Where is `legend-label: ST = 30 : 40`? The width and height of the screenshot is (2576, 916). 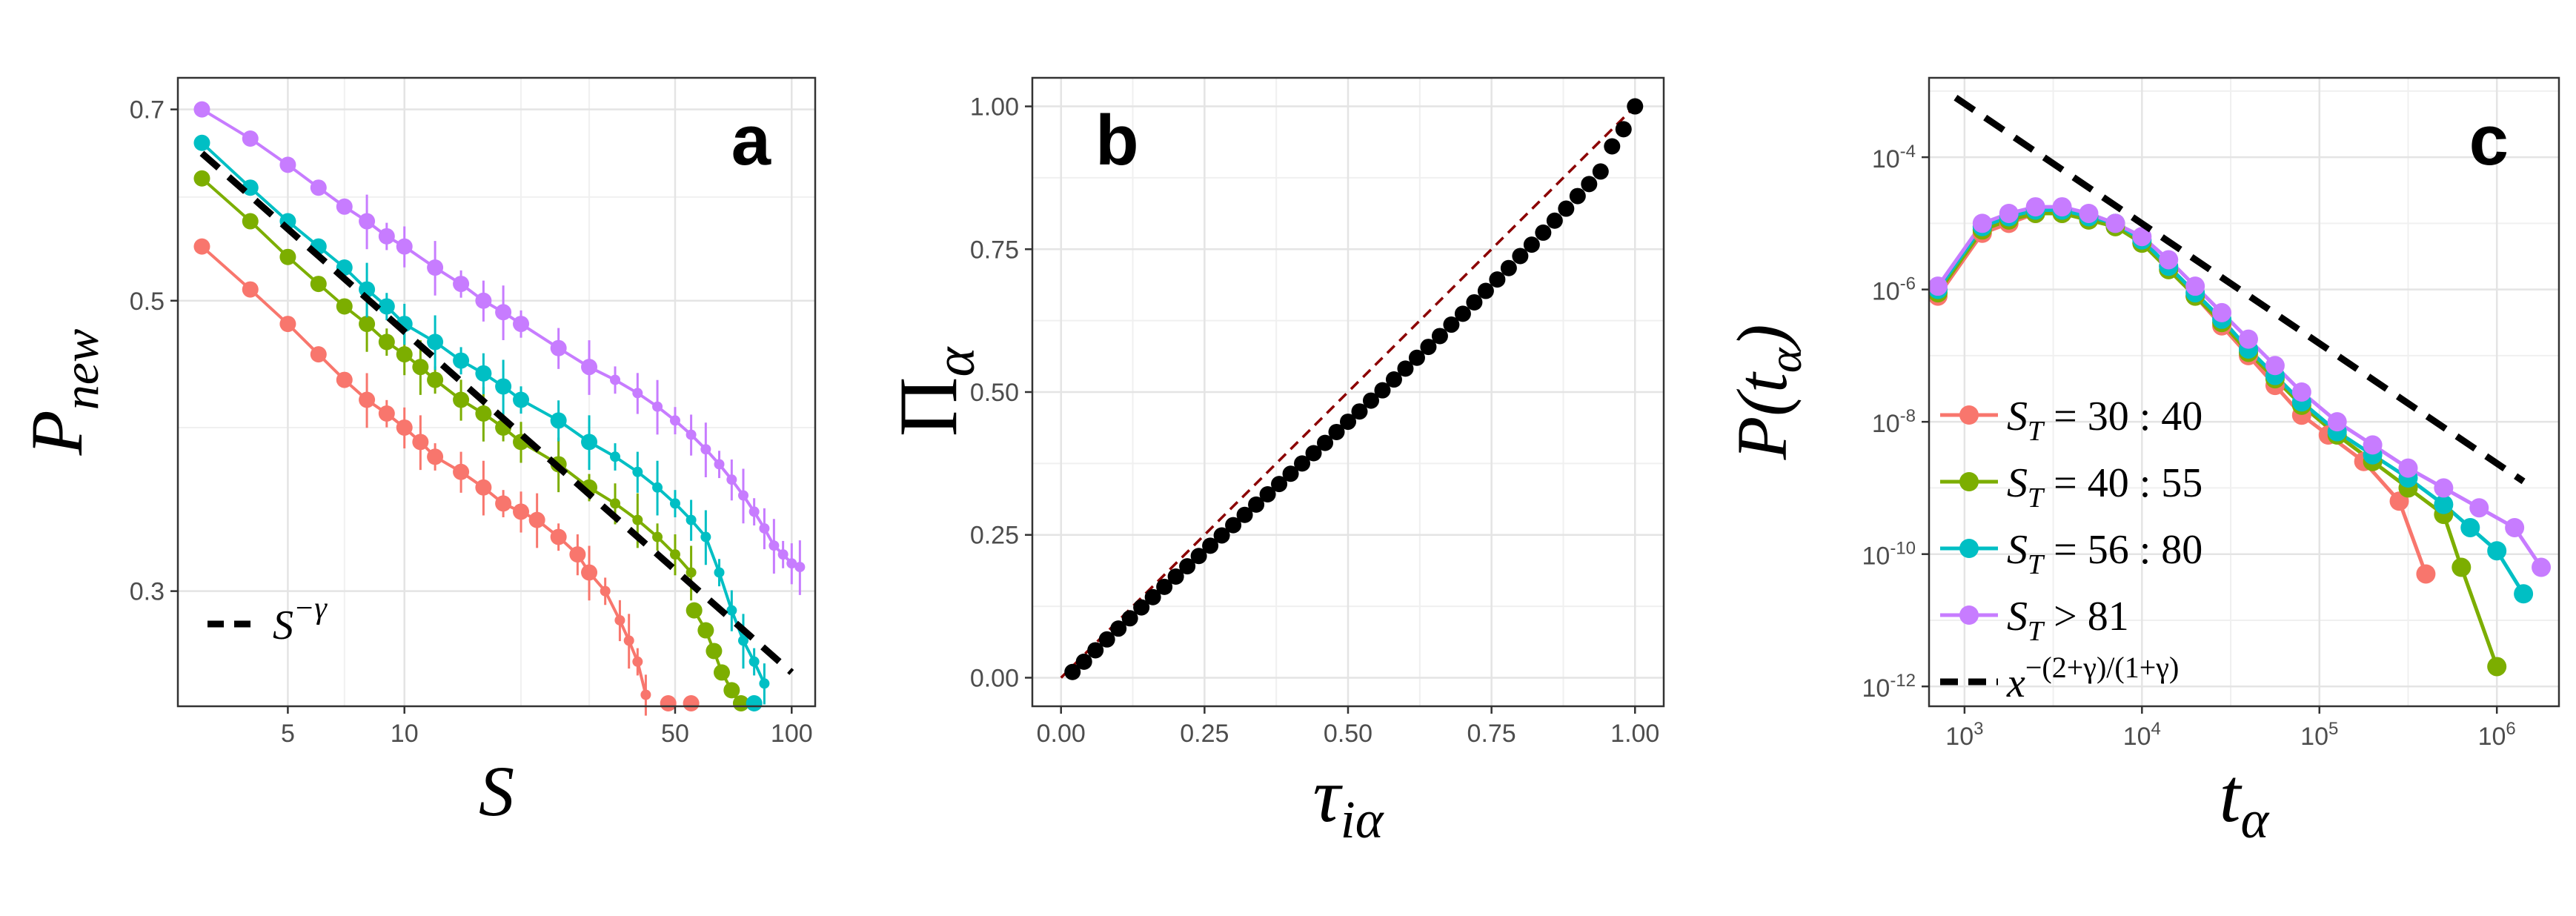
legend-label: ST = 30 : 40 is located at coordinates (2104, 420).